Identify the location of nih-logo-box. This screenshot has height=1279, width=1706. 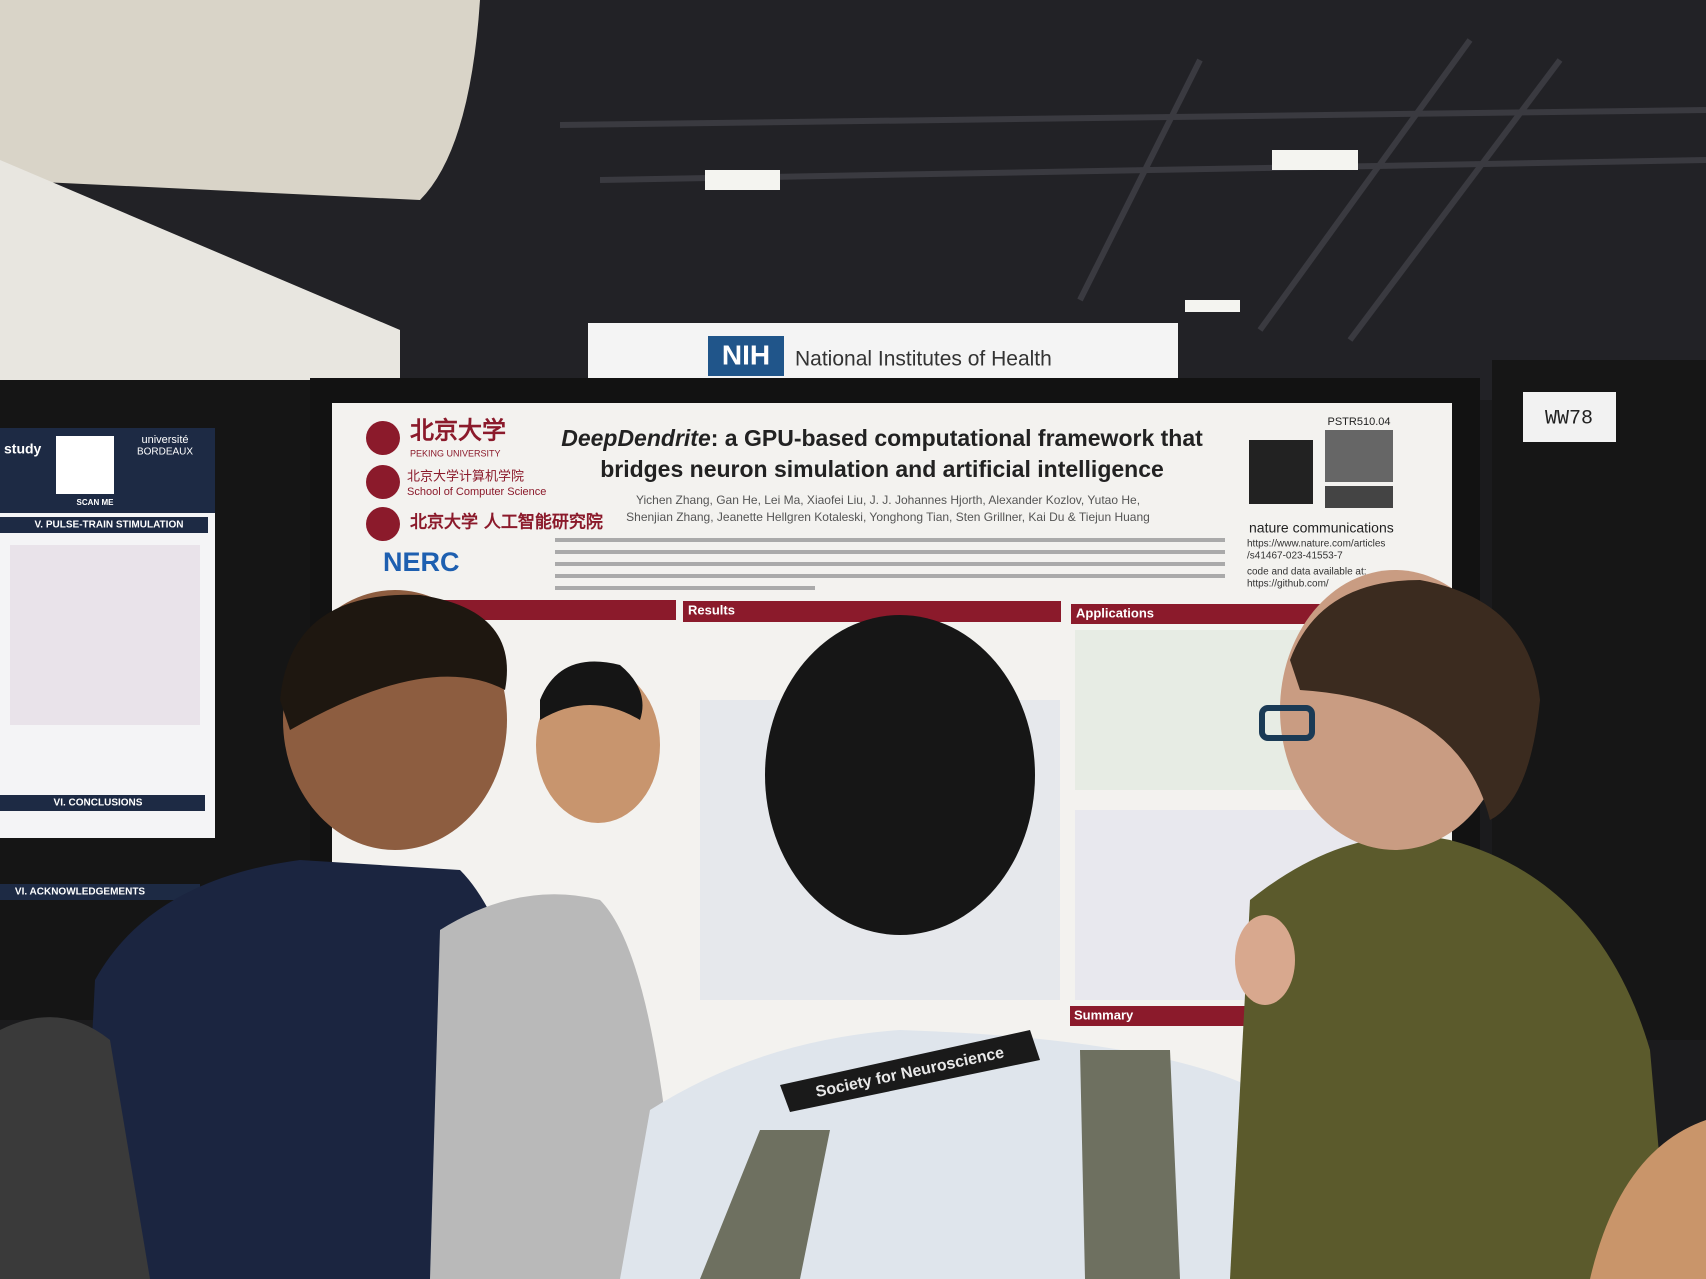
(746, 356).